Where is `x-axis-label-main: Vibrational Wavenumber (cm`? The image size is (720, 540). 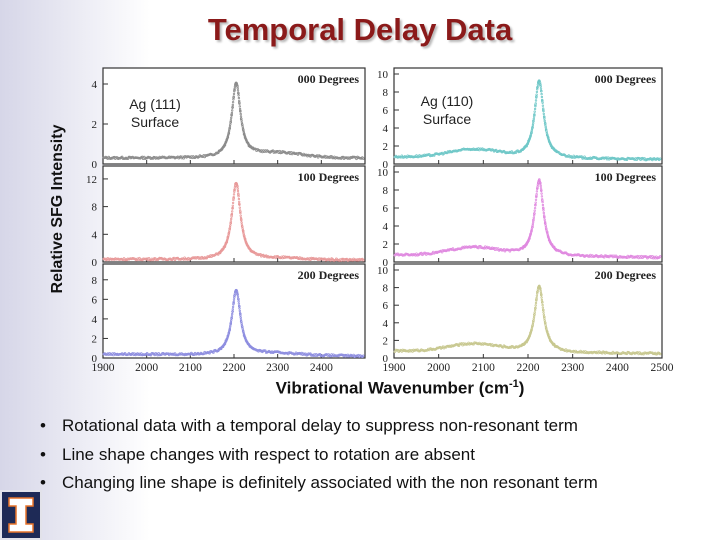
x-axis-label-main: Vibrational Wavenumber (cm is located at coordinates (392, 388).